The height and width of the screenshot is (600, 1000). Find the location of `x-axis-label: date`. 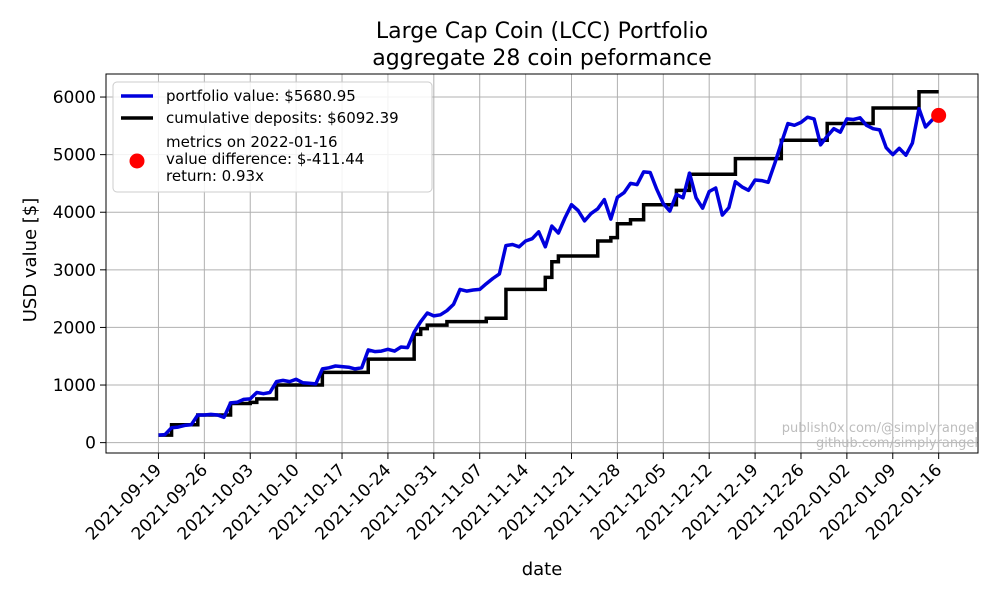

x-axis-label: date is located at coordinates (542, 569).